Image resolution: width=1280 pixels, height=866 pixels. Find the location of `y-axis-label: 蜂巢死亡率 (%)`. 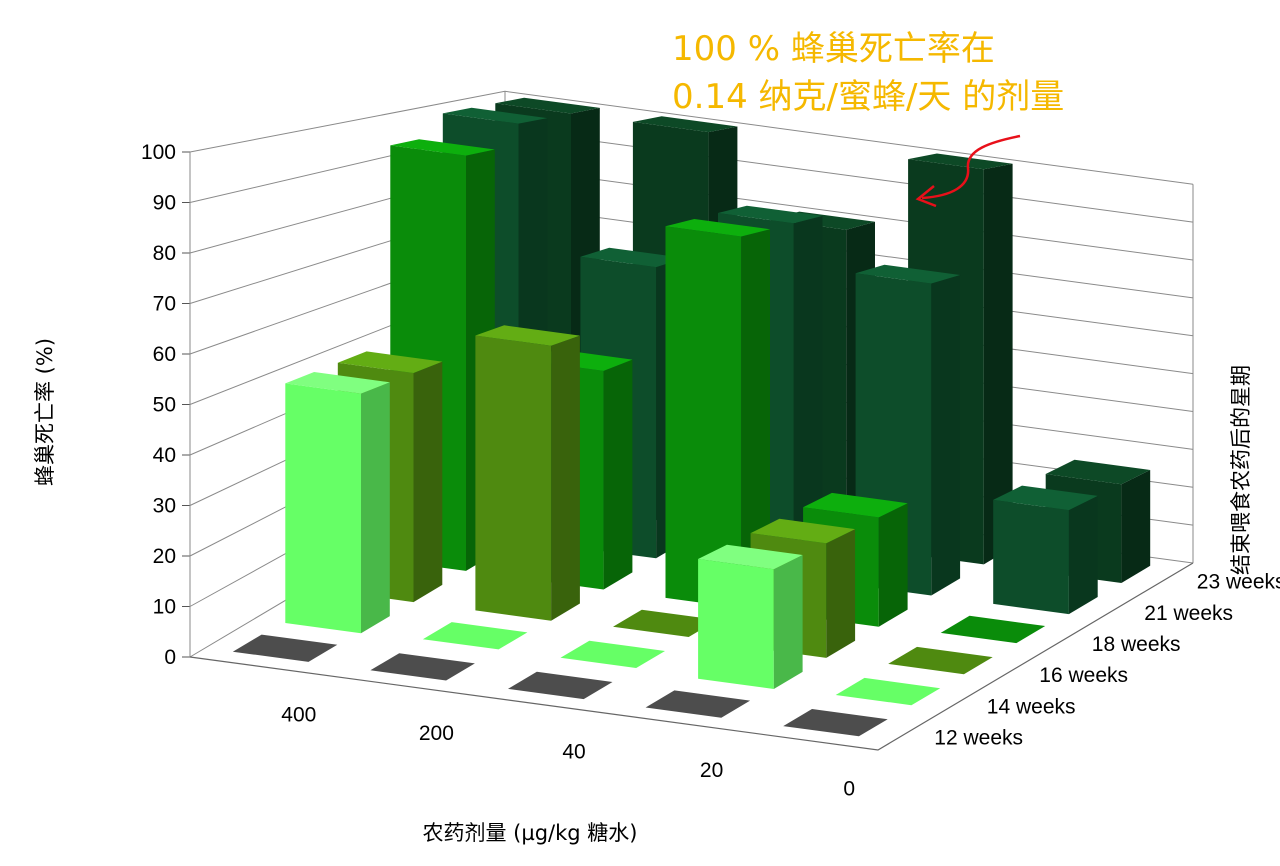

y-axis-label: 蜂巢死亡率 (%) is located at coordinates (45, 412).